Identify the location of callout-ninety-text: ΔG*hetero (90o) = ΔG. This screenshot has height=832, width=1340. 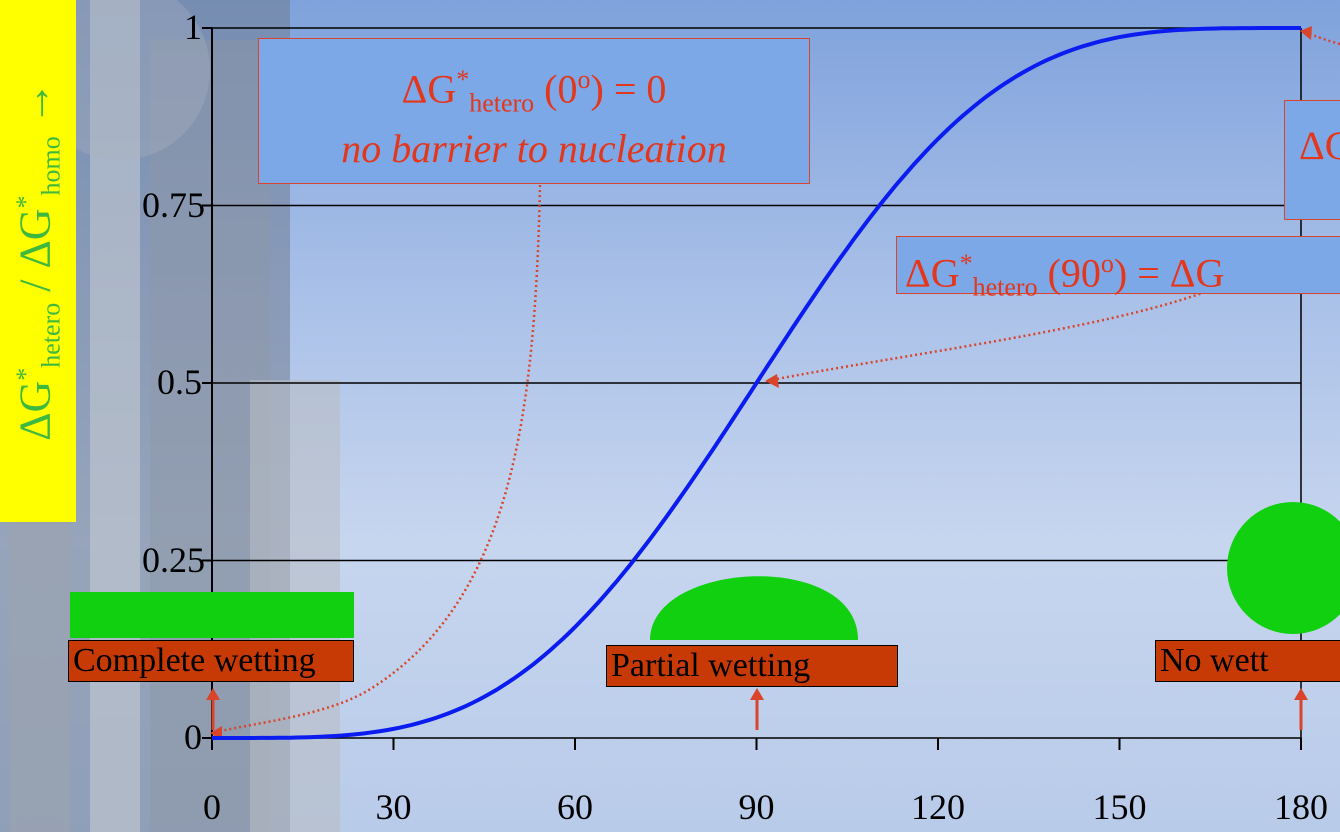
(1065, 275).